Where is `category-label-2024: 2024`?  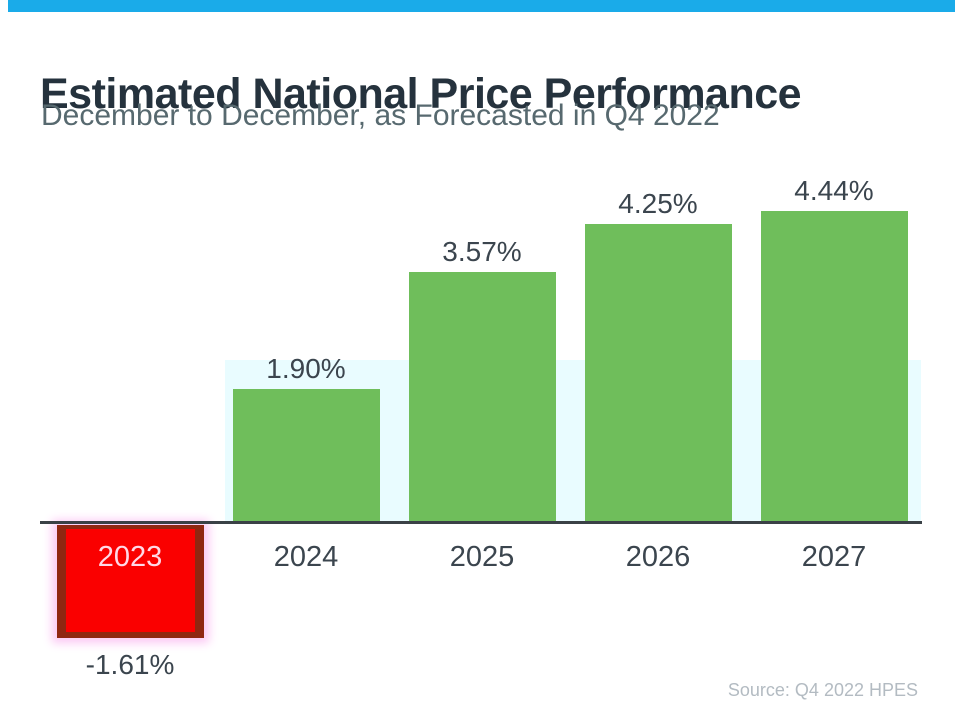 category-label-2024: 2024 is located at coordinates (306, 557).